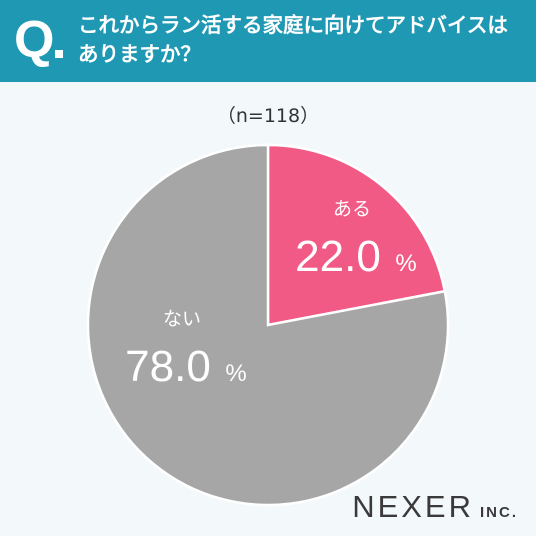 This screenshot has width=536, height=536. What do you see at coordinates (352, 209) in the screenshot?
I see `slice-label-yes: ある` at bounding box center [352, 209].